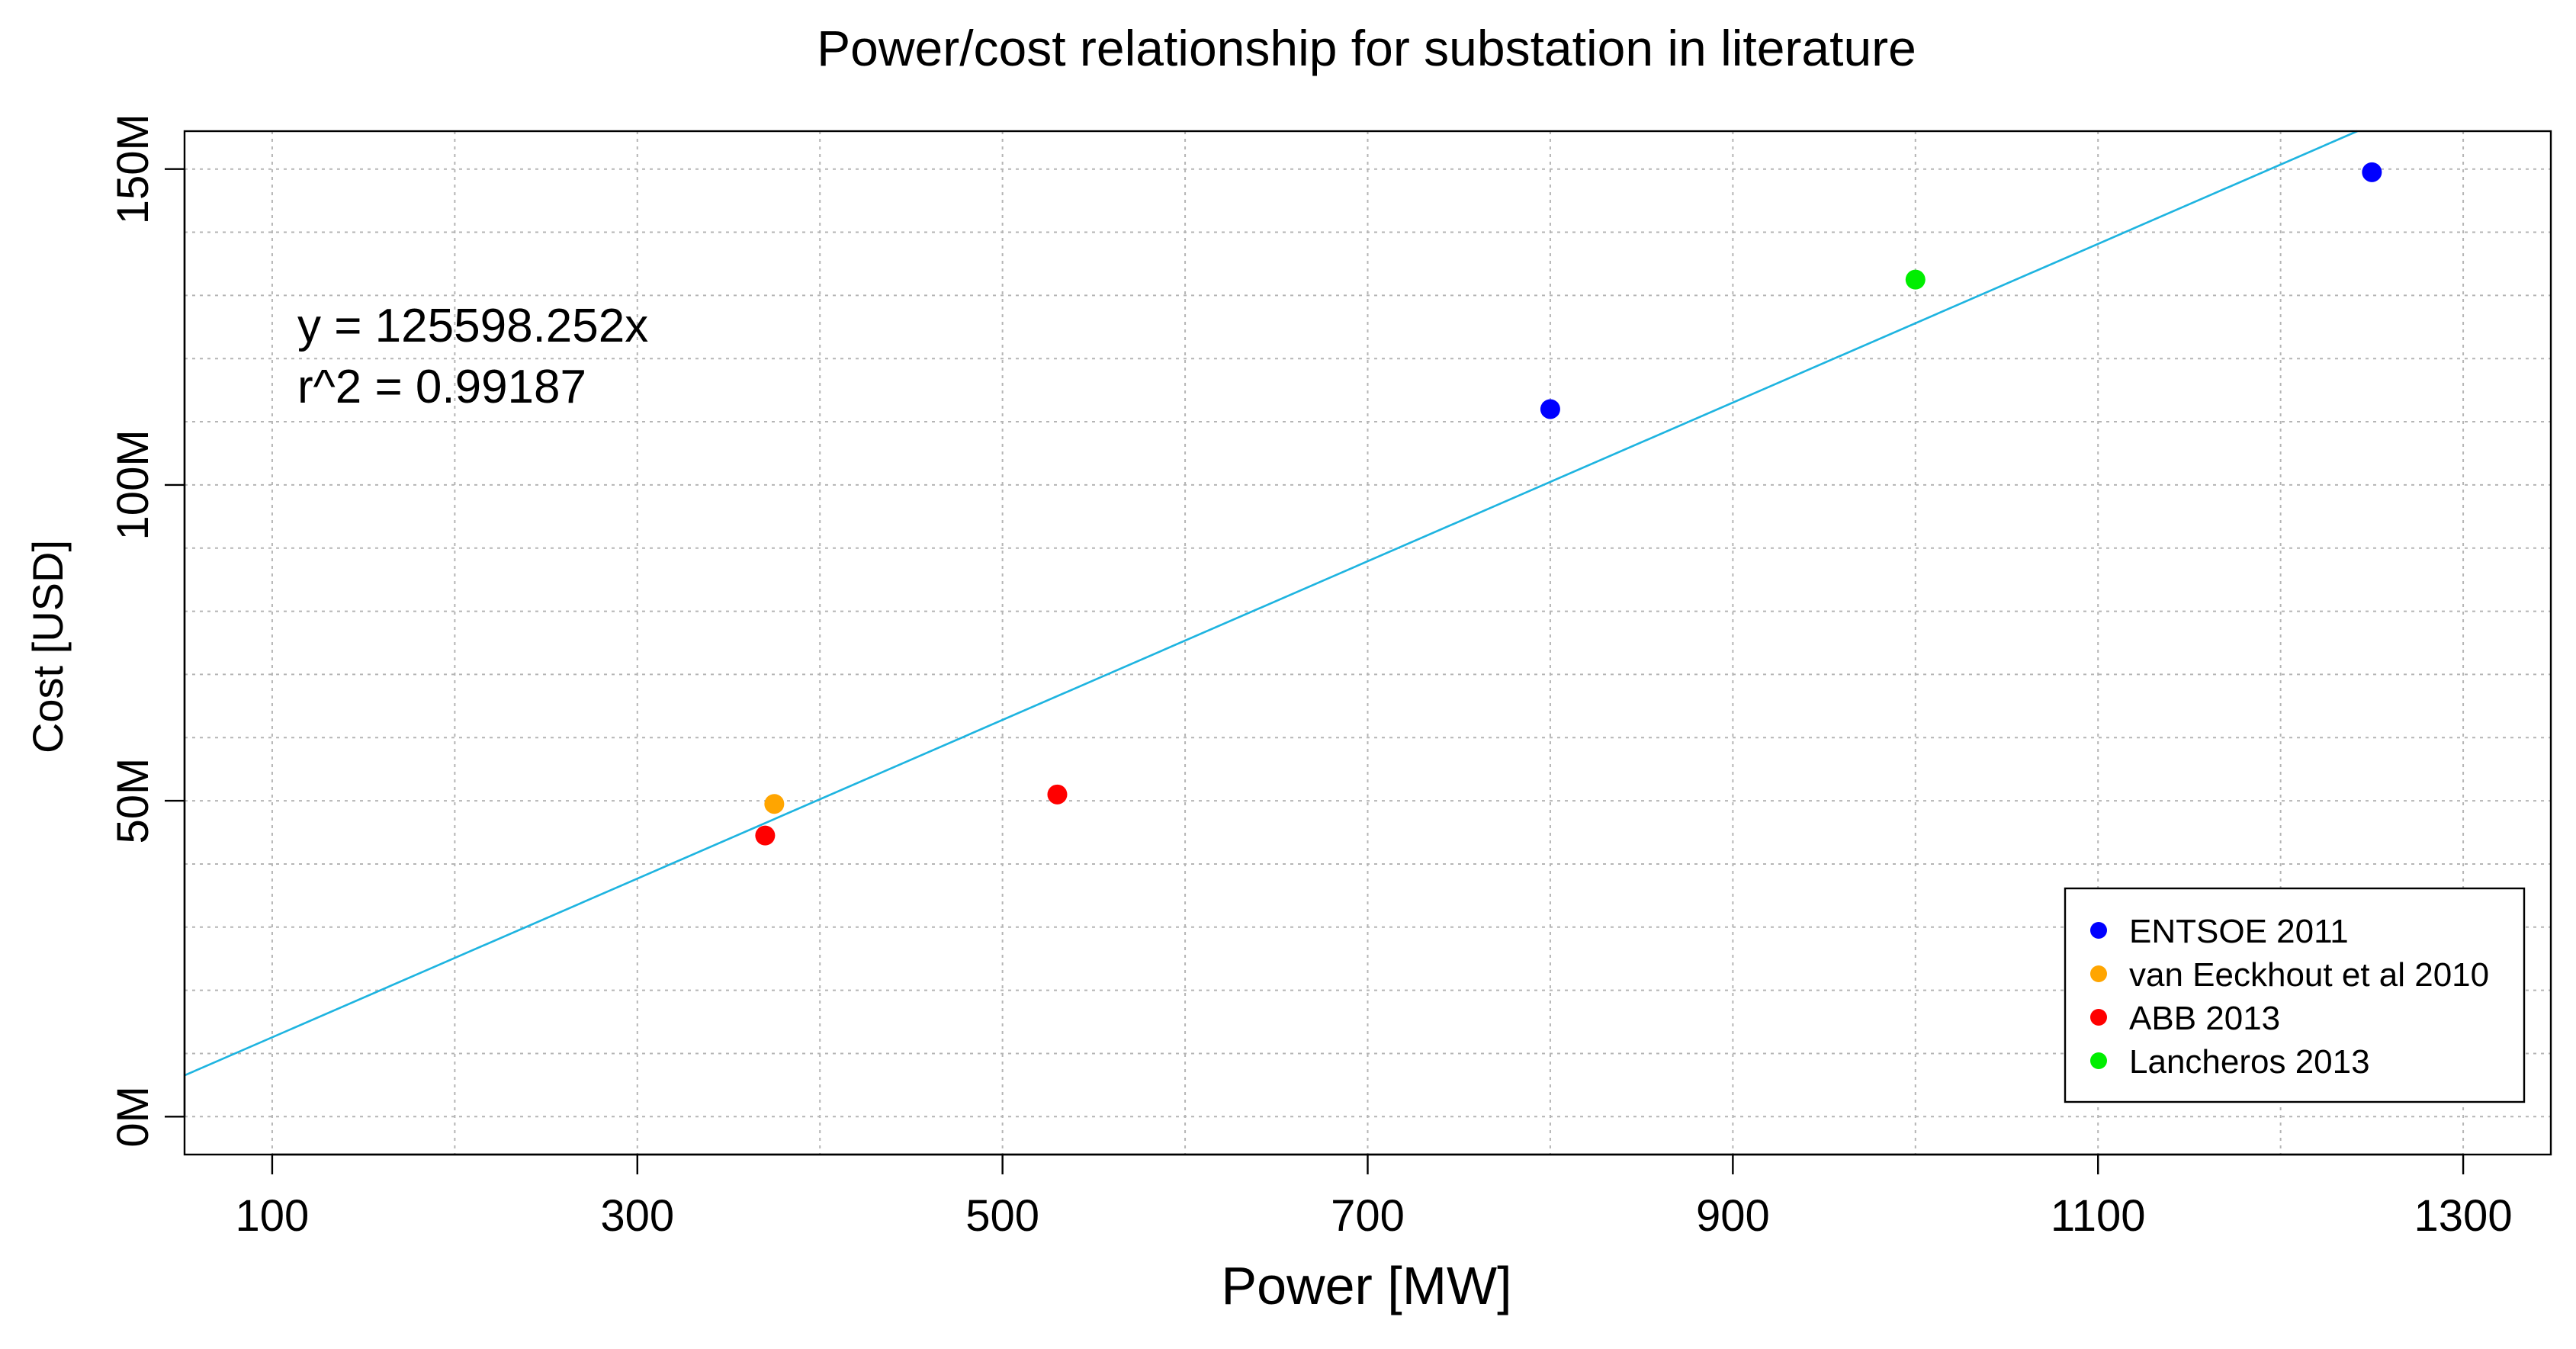  I want to click on r-squared-annotation: r^2 = 0.99187, so click(441, 387).